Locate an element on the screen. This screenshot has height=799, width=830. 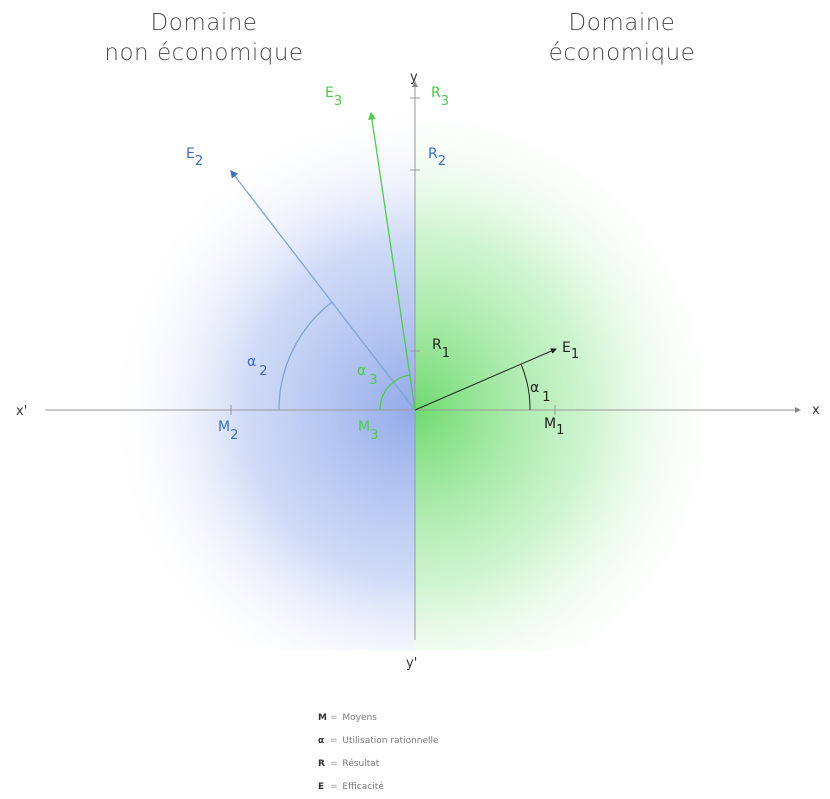
vector-e2 is located at coordinates (323, 290).